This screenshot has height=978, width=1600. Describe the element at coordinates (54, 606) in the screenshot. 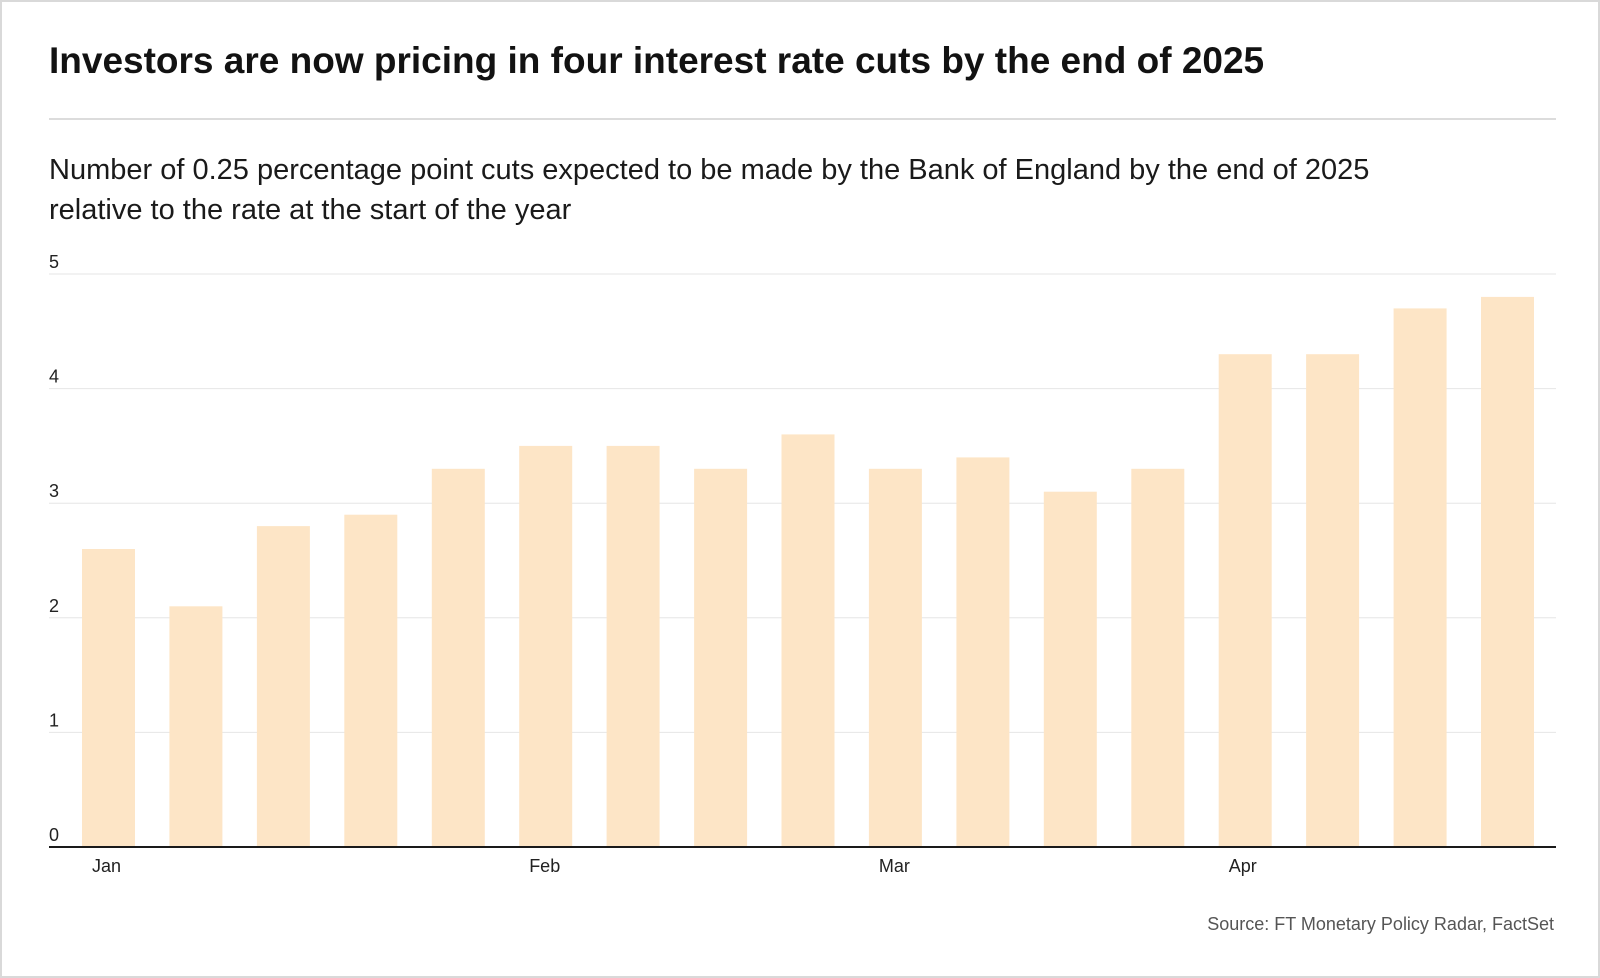

I see `y-tick-label: 2` at that location.